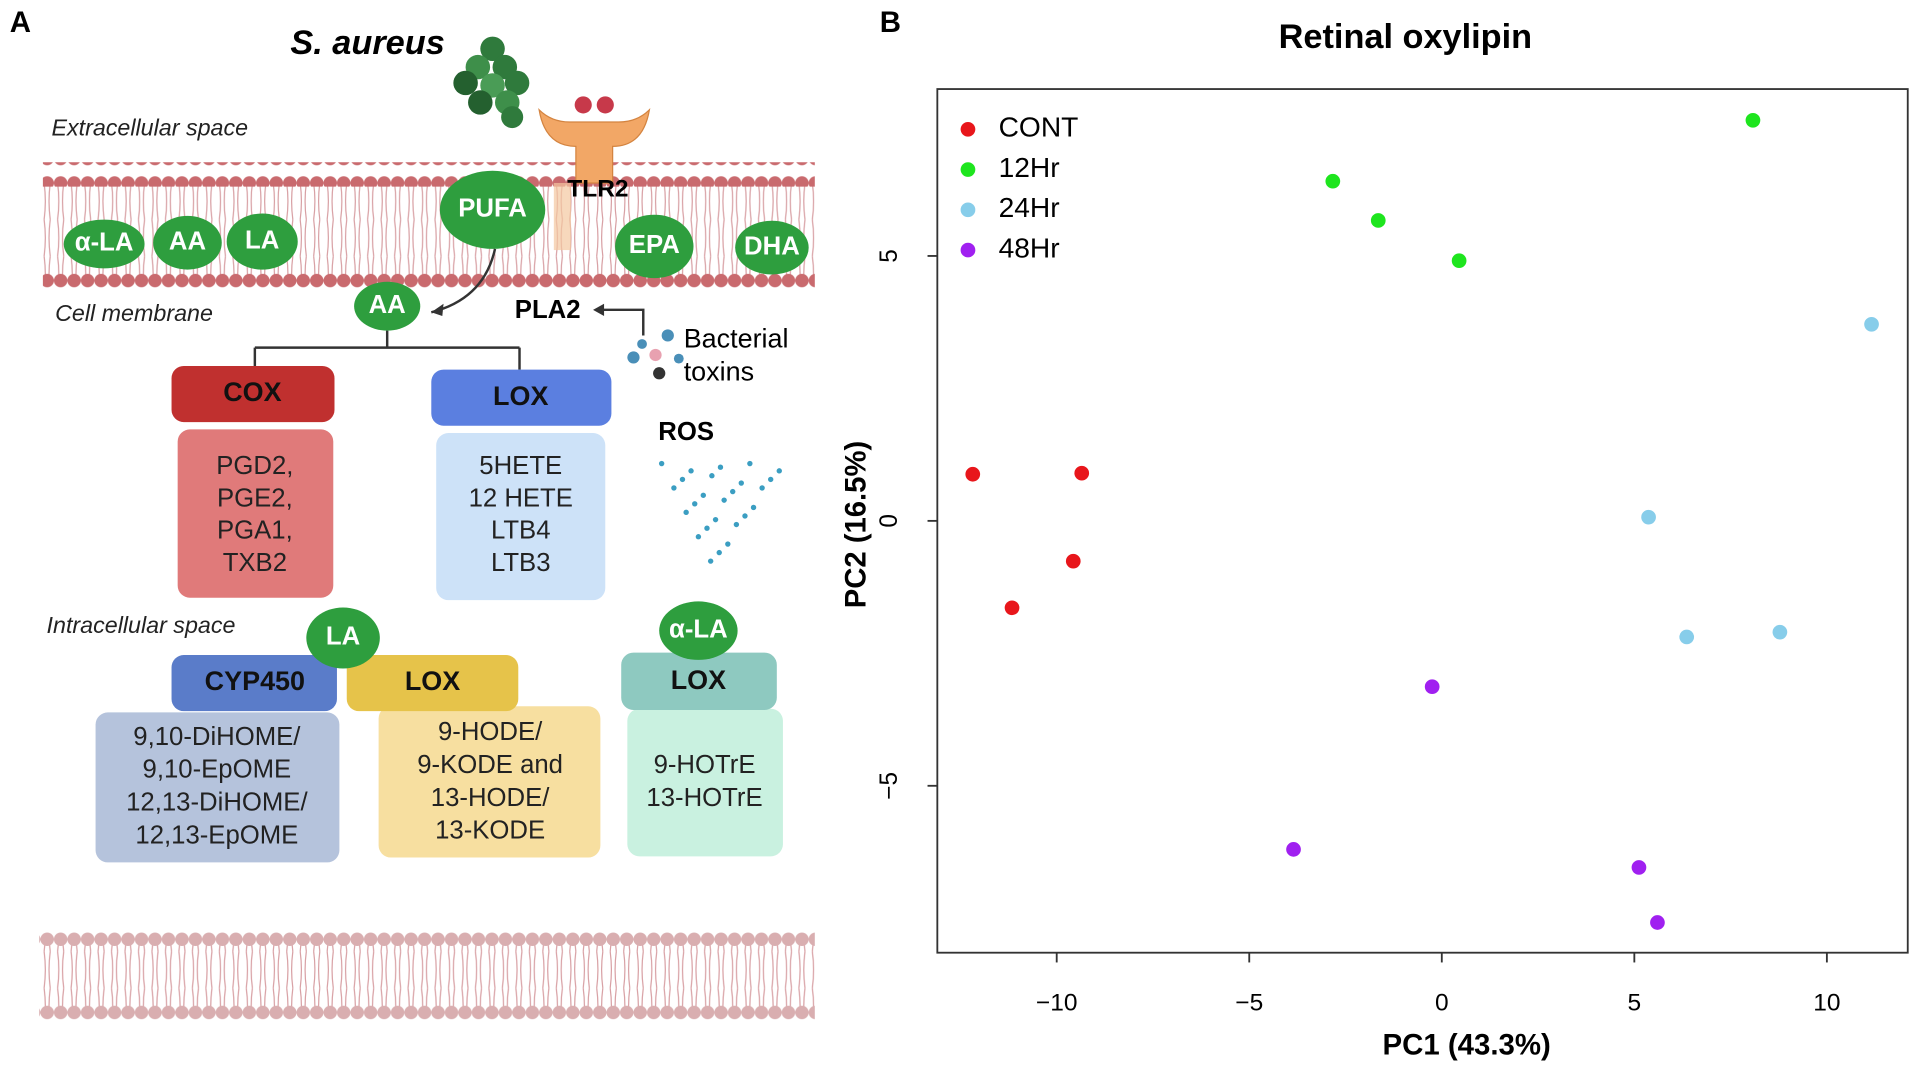  I want to click on lipid-label: EPA, so click(654, 245).